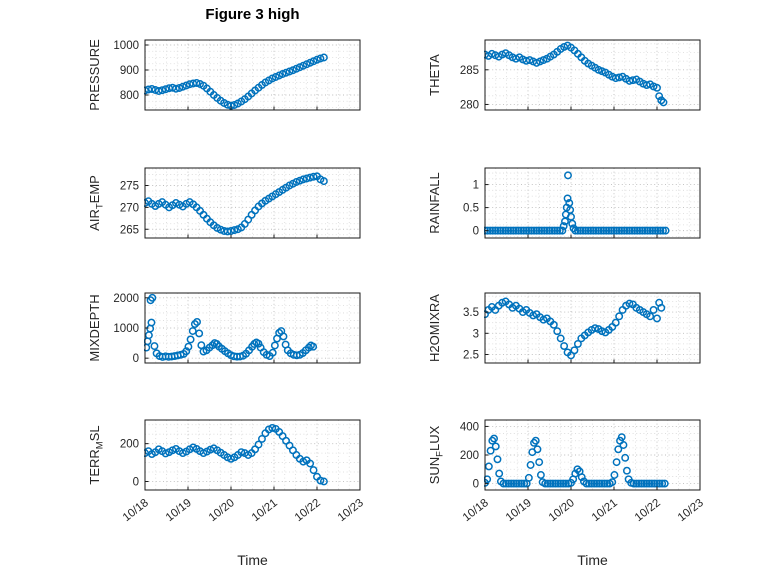  Describe the element at coordinates (580, 75) in the screenshot. I see `subplot-theta: 280 285` at that location.